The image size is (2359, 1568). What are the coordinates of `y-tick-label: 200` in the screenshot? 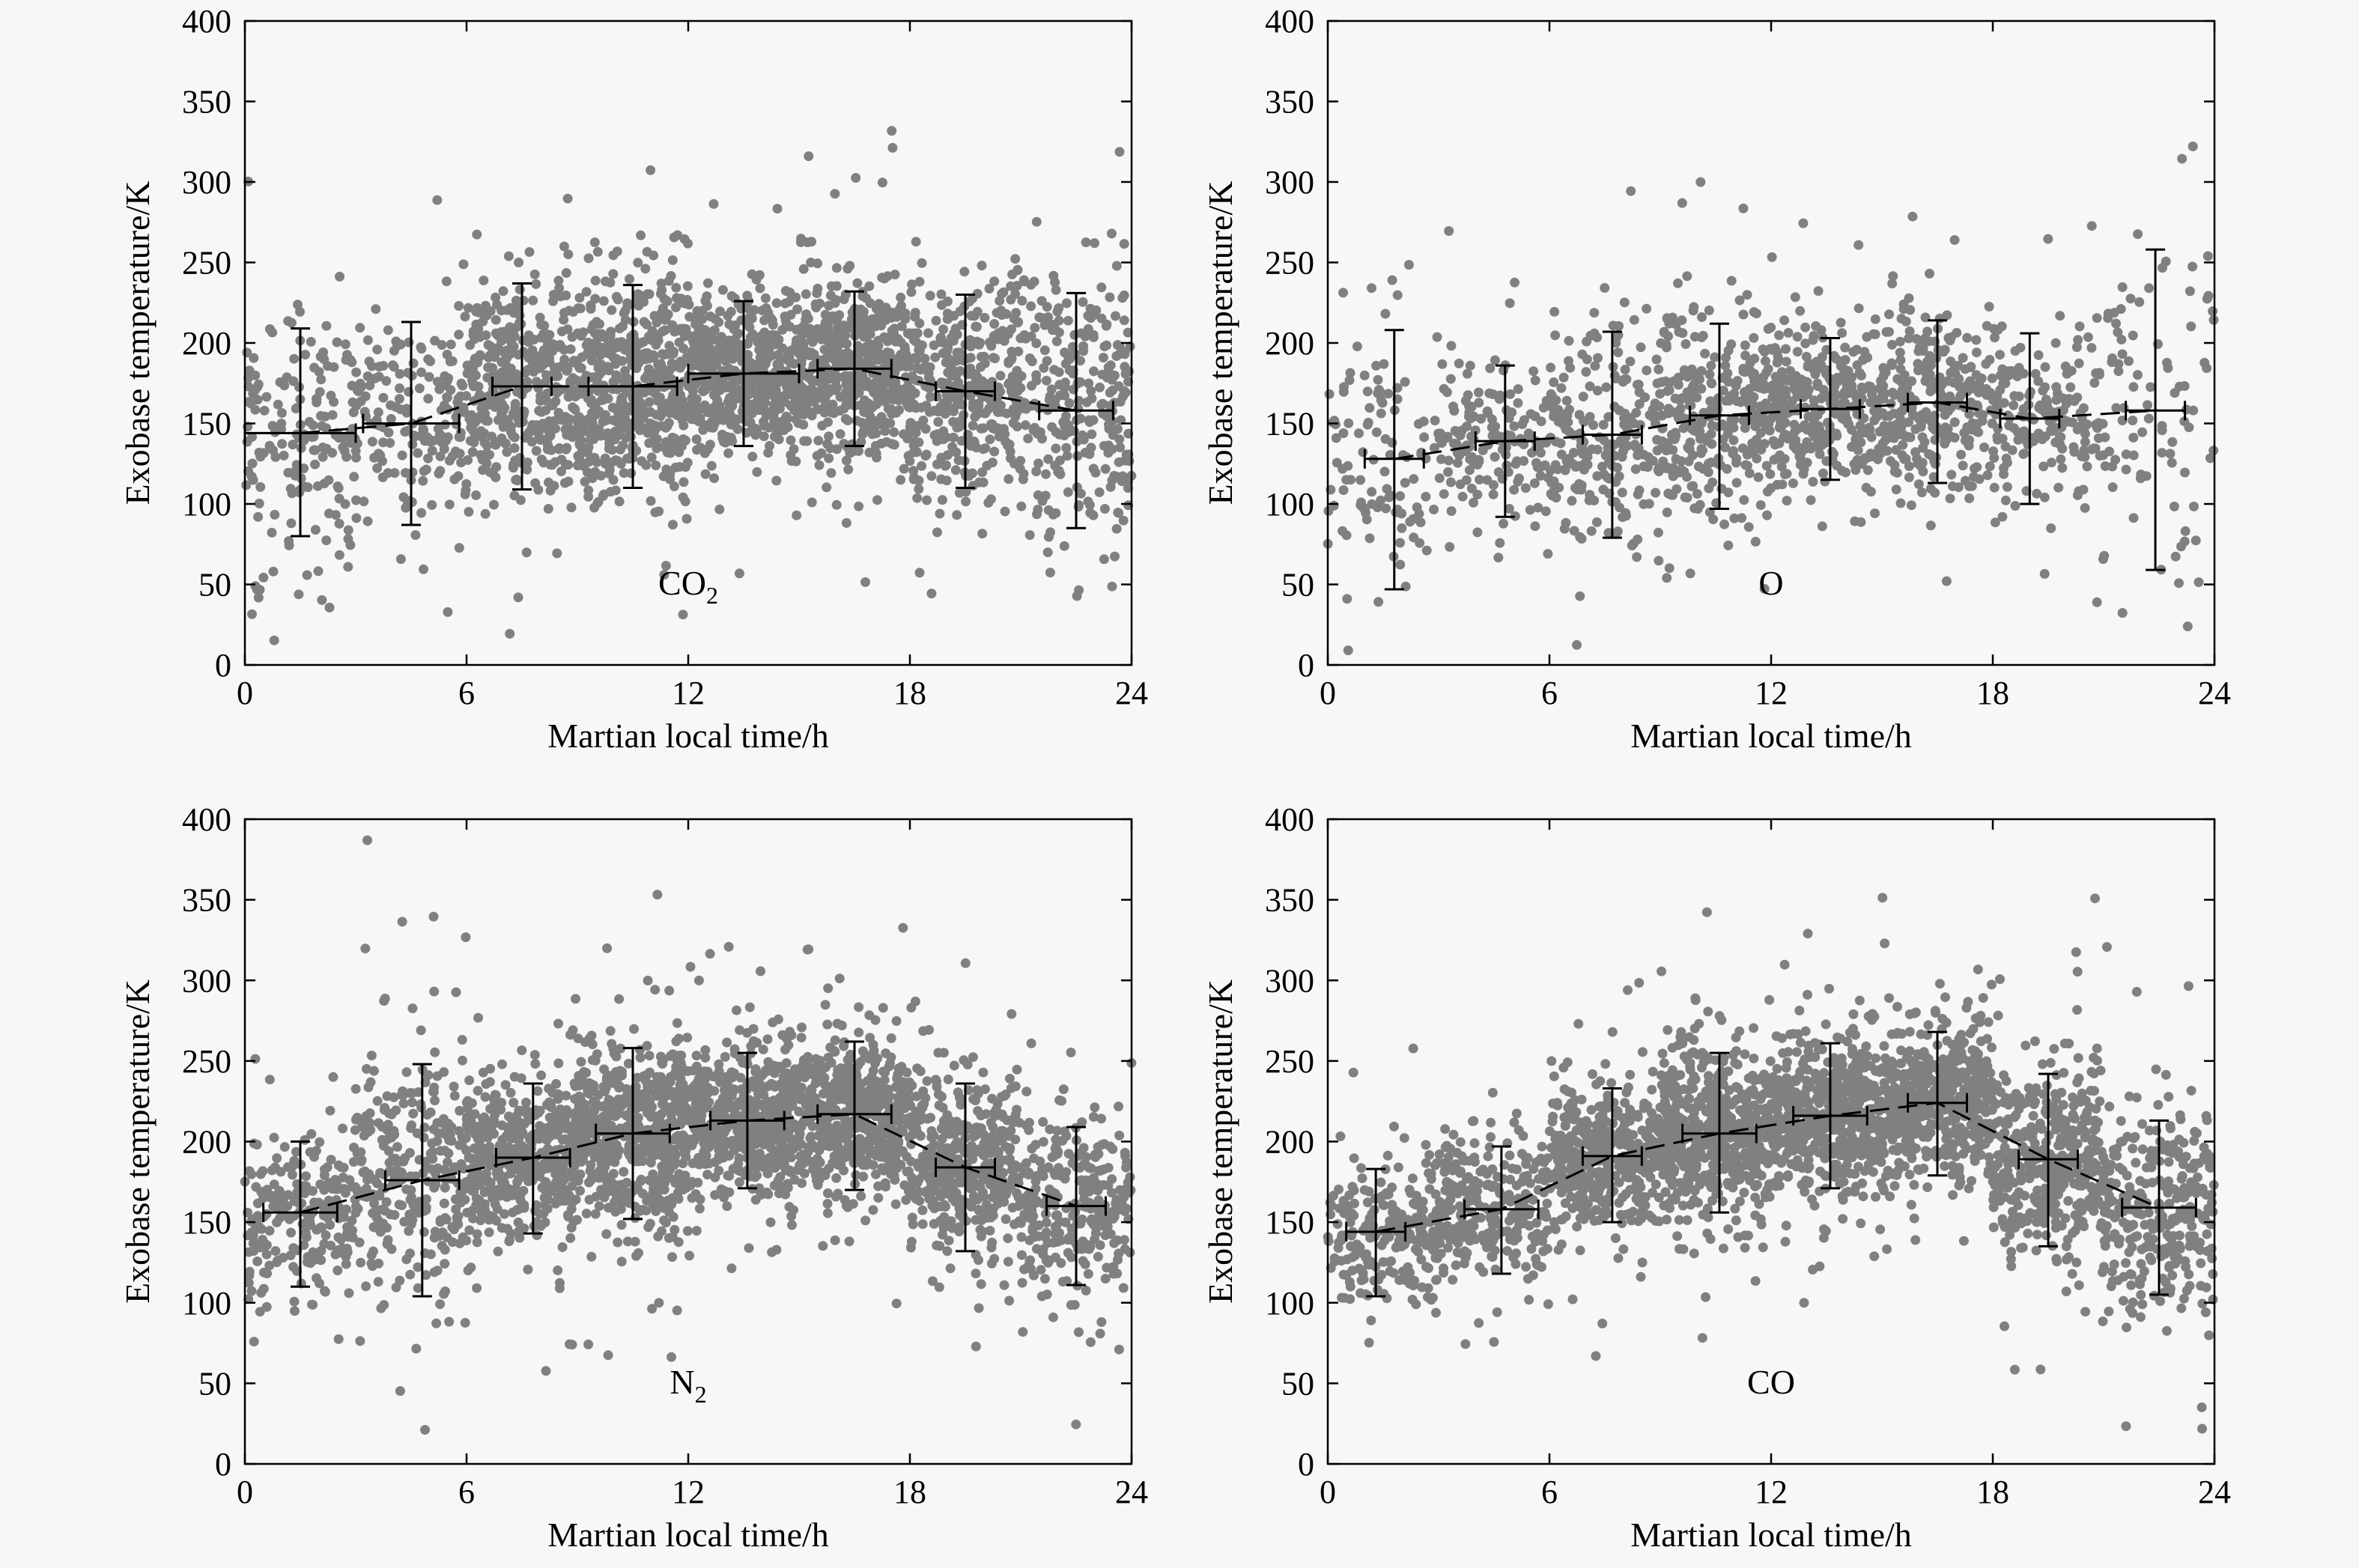 It's located at (207, 343).